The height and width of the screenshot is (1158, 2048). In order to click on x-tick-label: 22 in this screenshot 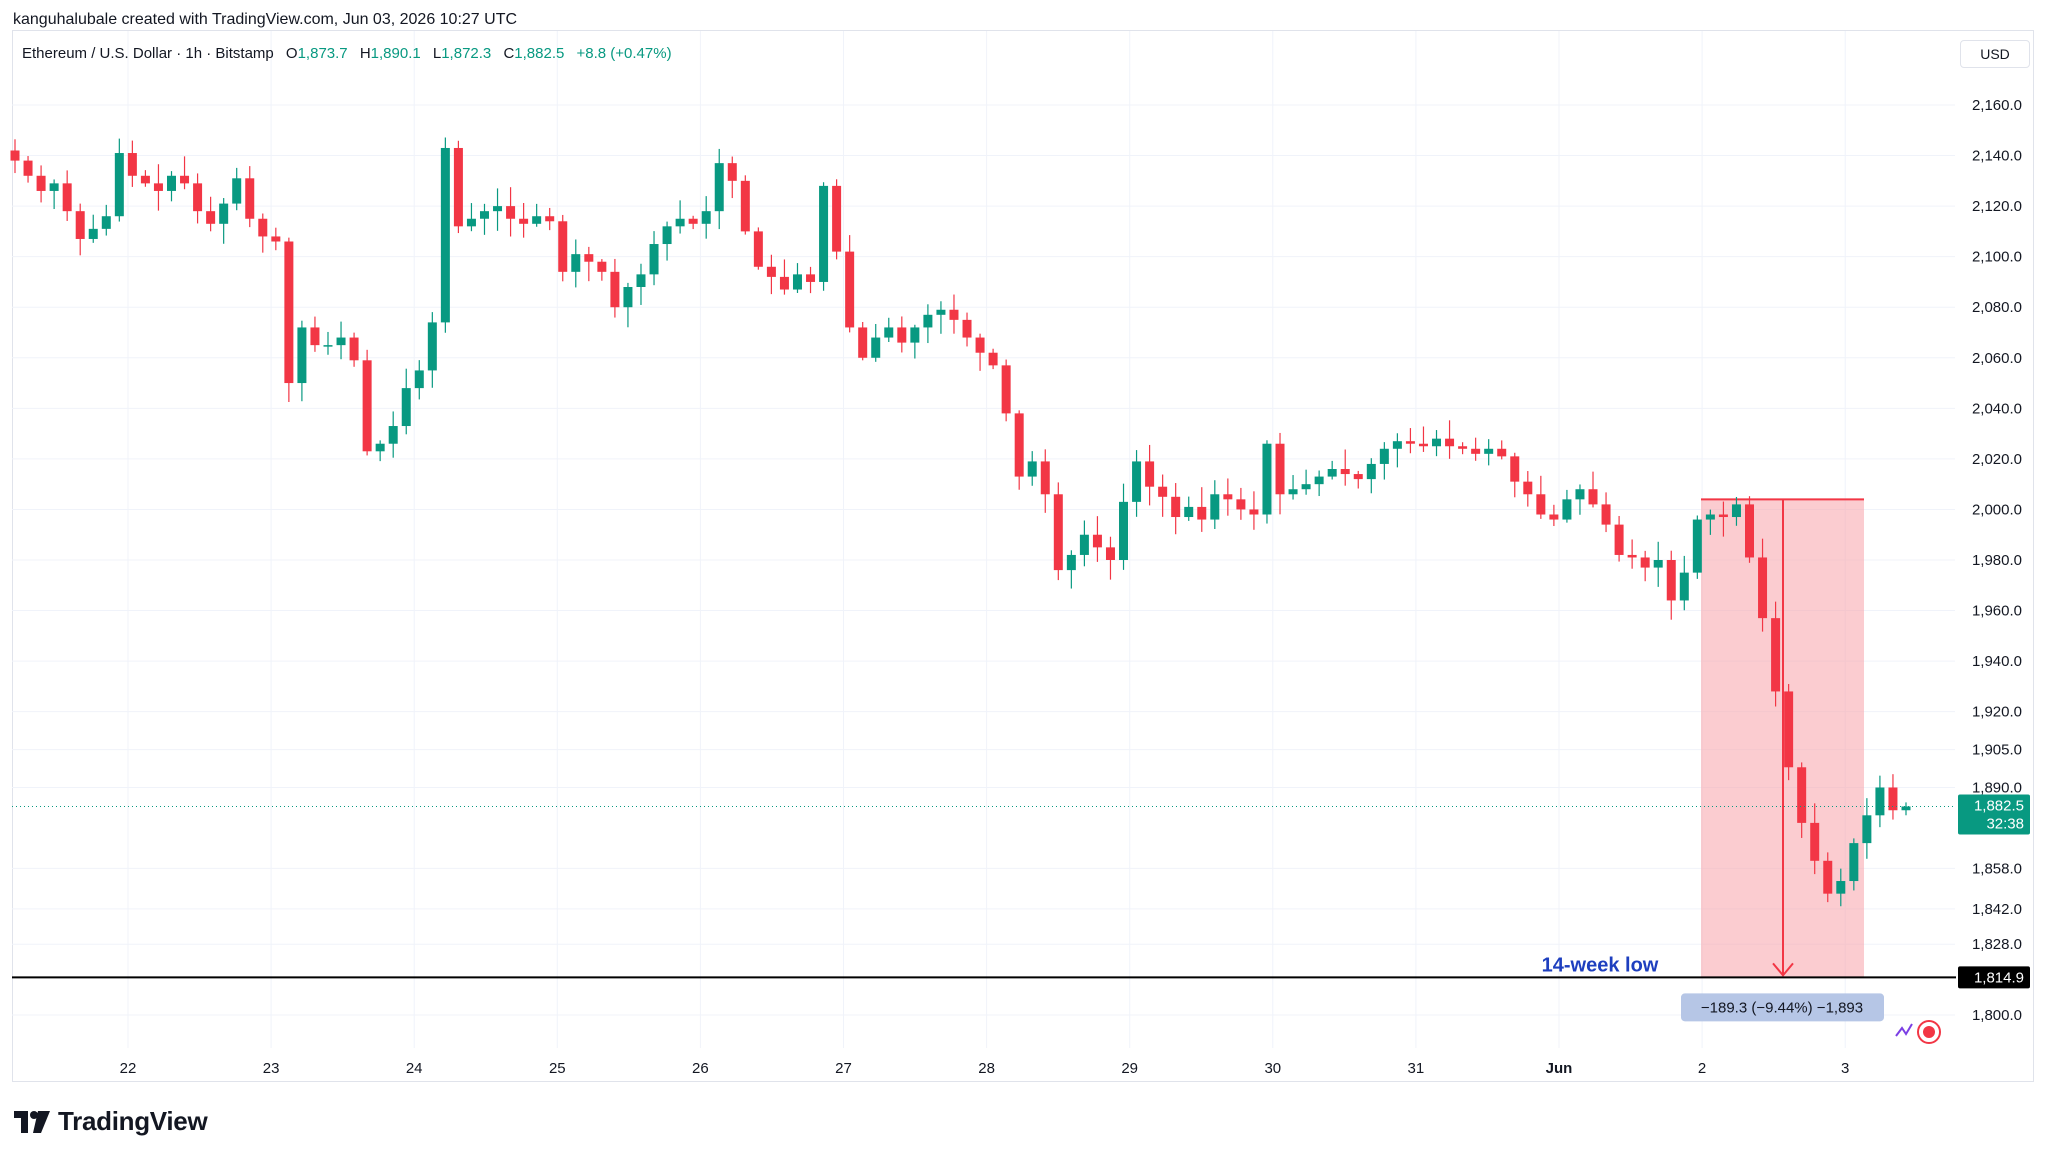, I will do `click(128, 1068)`.